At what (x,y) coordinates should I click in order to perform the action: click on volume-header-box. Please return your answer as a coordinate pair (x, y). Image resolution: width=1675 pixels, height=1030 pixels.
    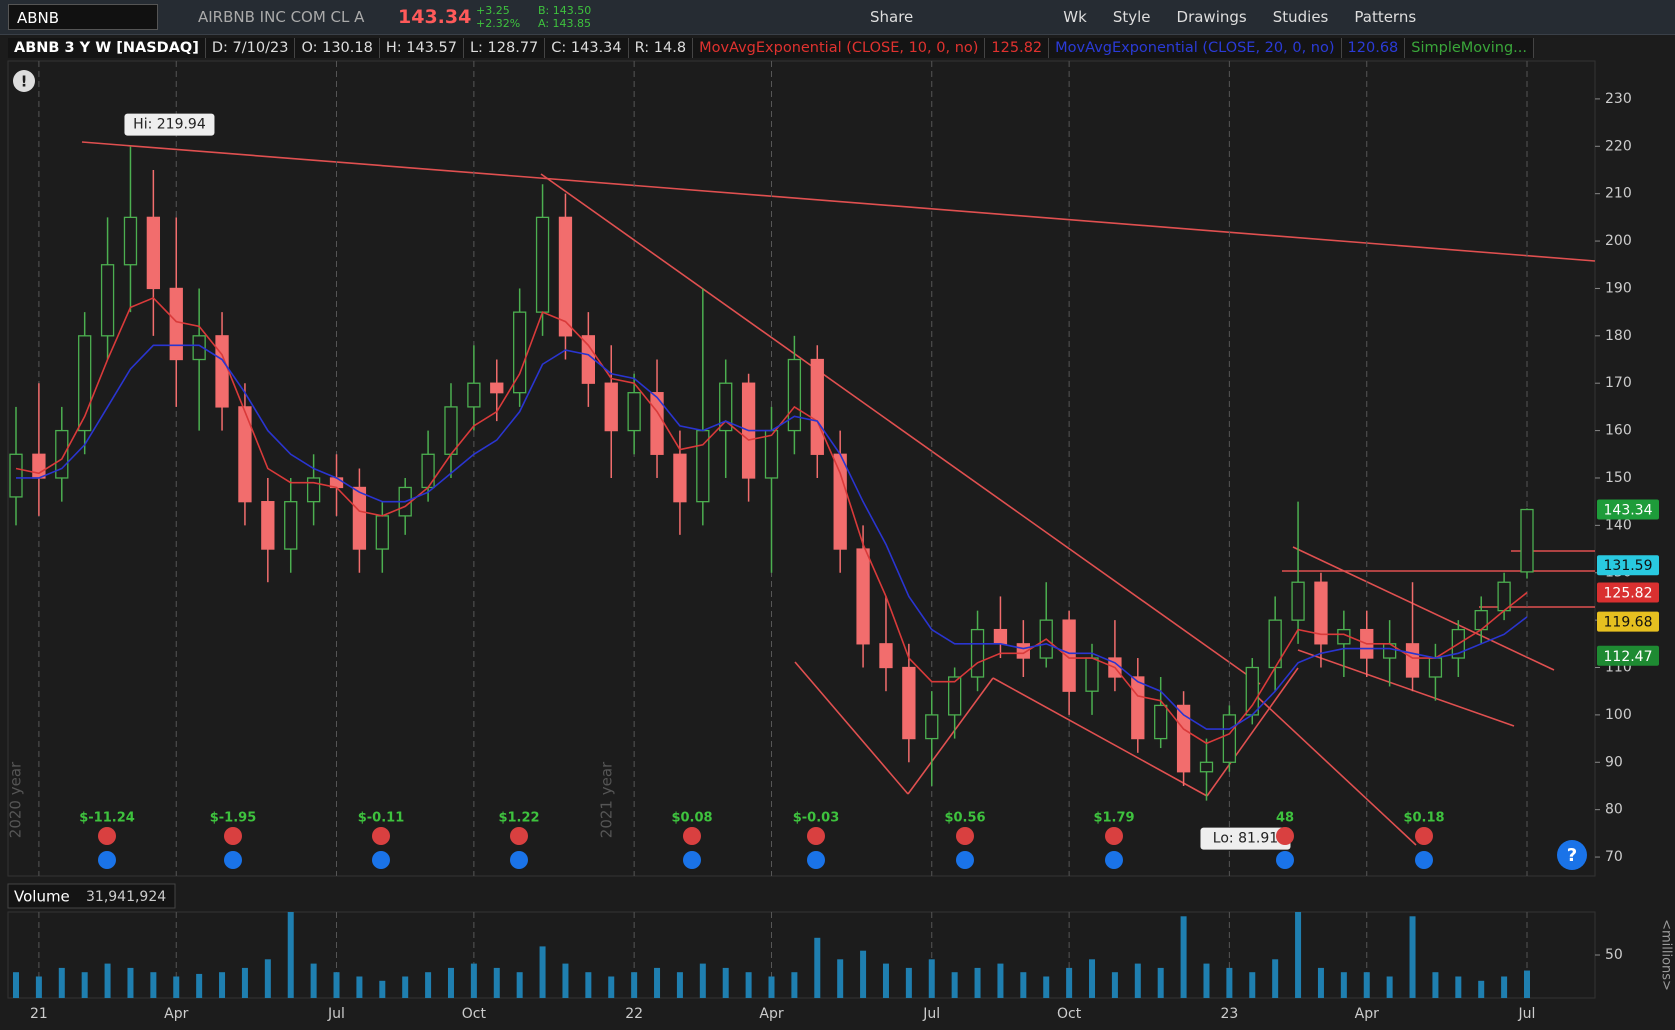
    Looking at the image, I should click on (91, 896).